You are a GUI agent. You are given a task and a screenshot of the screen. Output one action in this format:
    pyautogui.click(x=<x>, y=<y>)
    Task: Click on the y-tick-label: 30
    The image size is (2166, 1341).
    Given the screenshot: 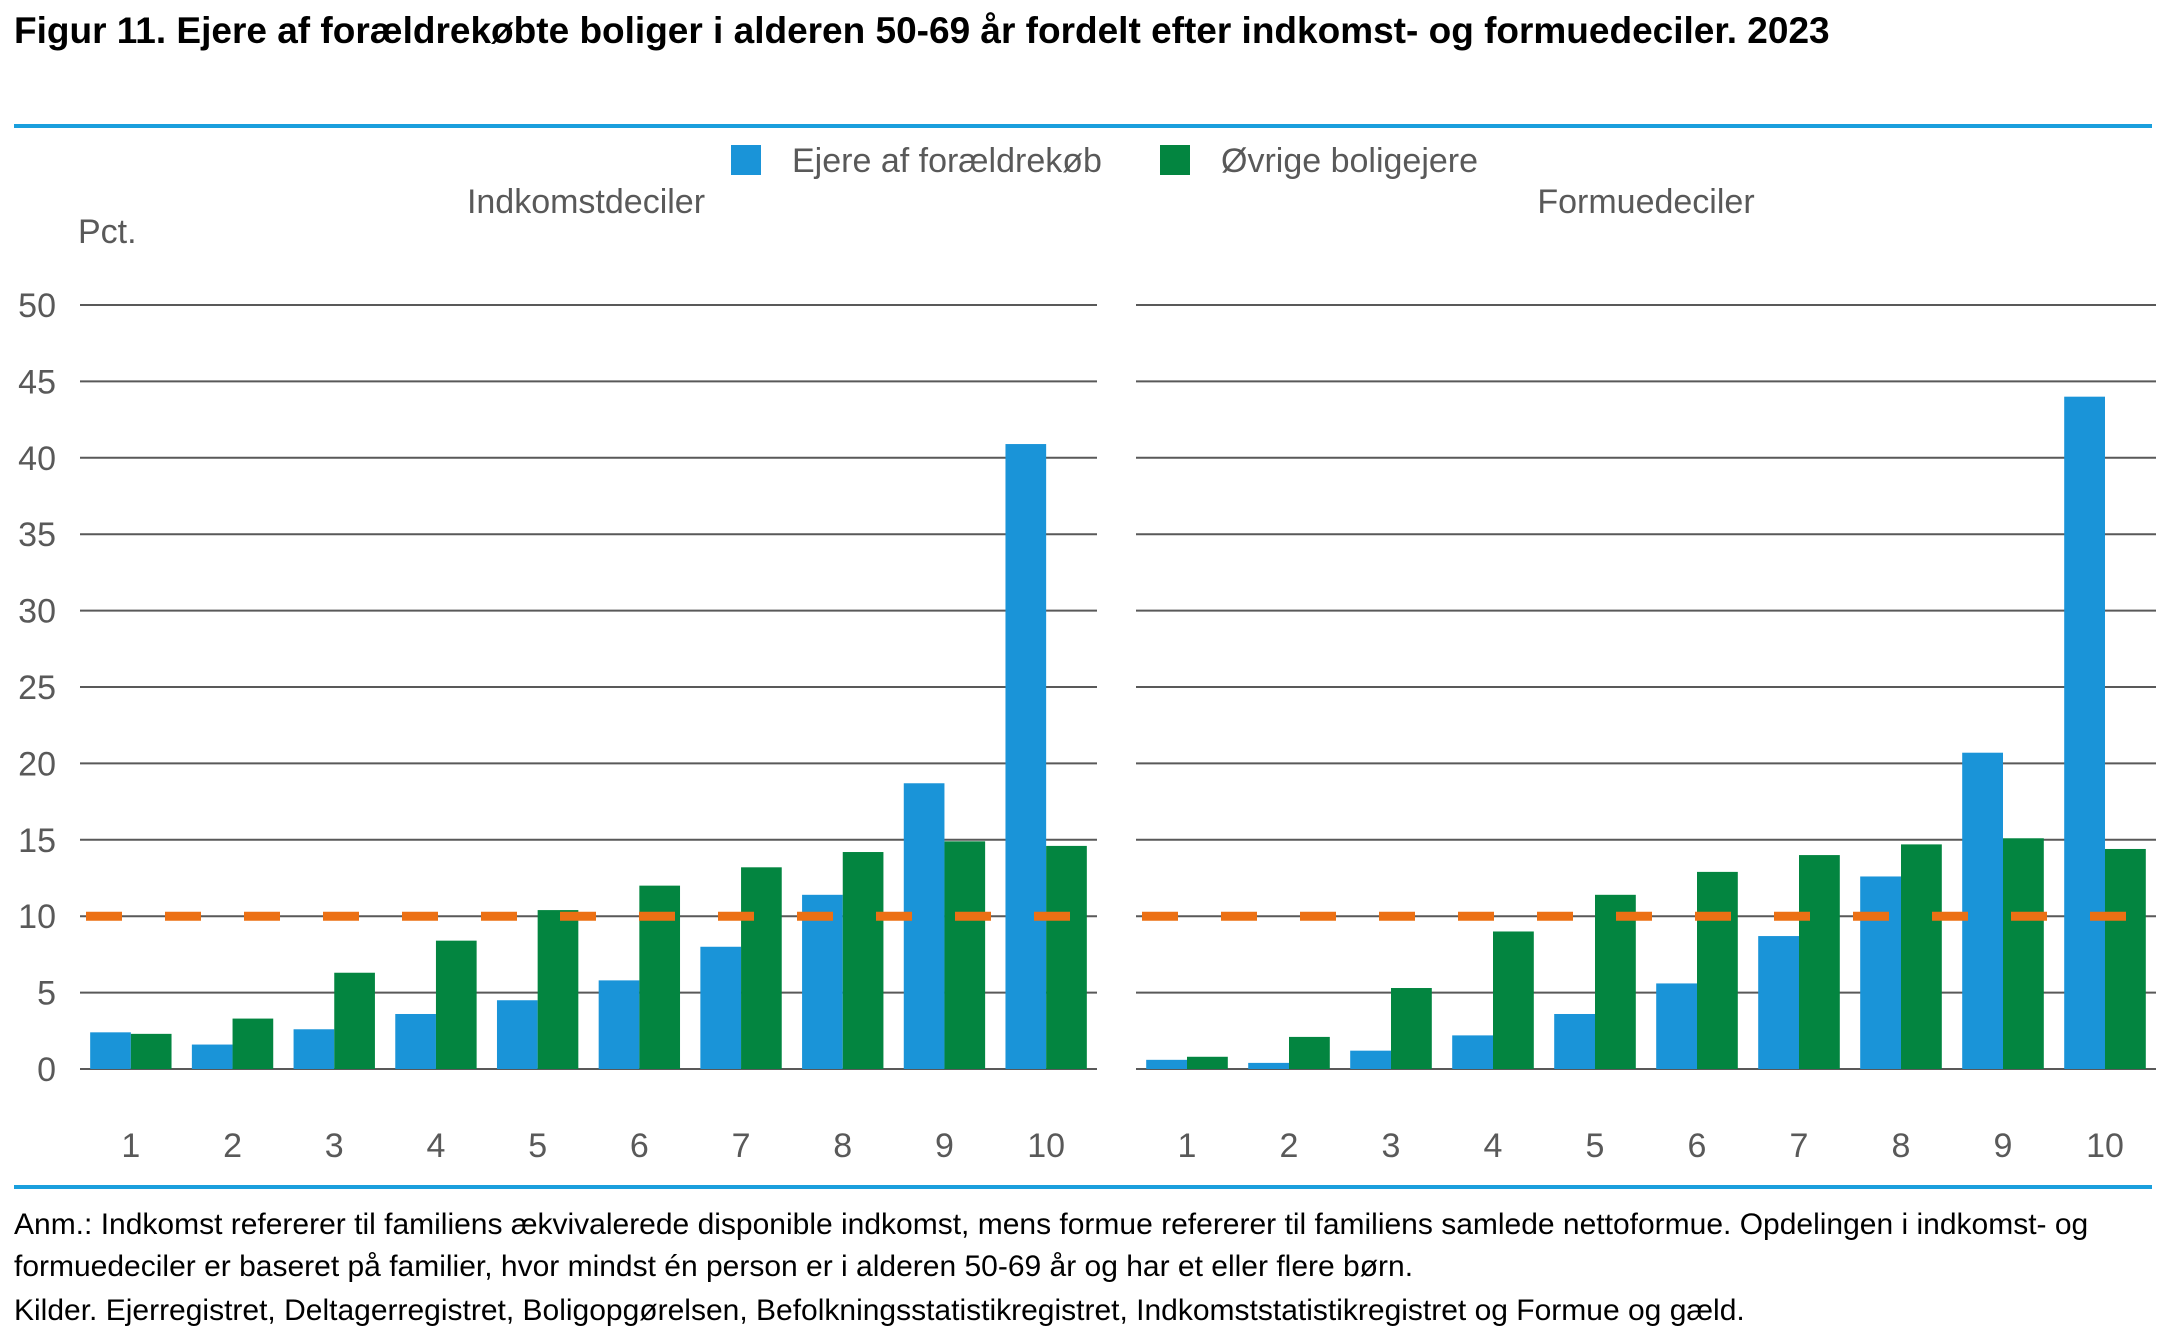 What is the action you would take?
    pyautogui.click(x=37, y=612)
    